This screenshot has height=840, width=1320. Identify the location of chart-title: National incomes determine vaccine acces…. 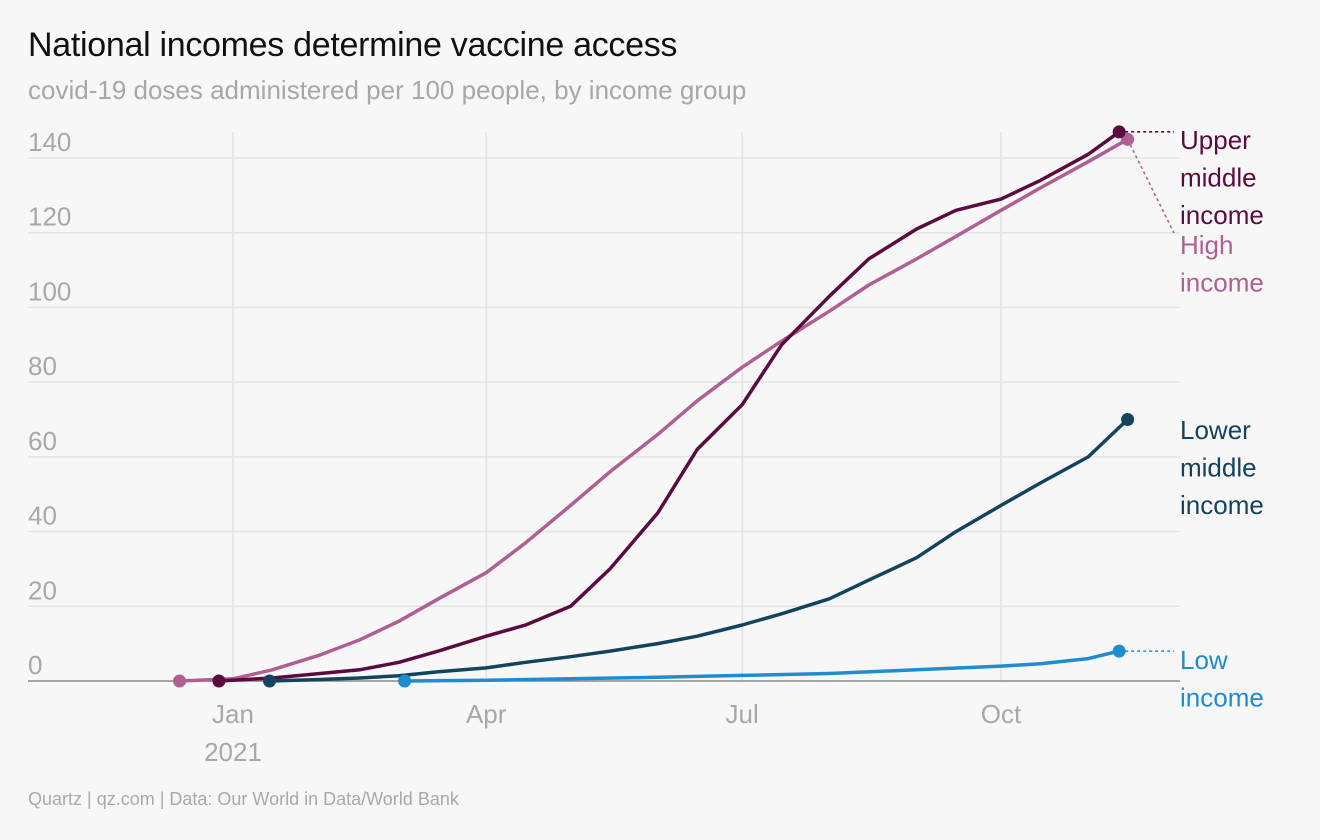
(353, 45).